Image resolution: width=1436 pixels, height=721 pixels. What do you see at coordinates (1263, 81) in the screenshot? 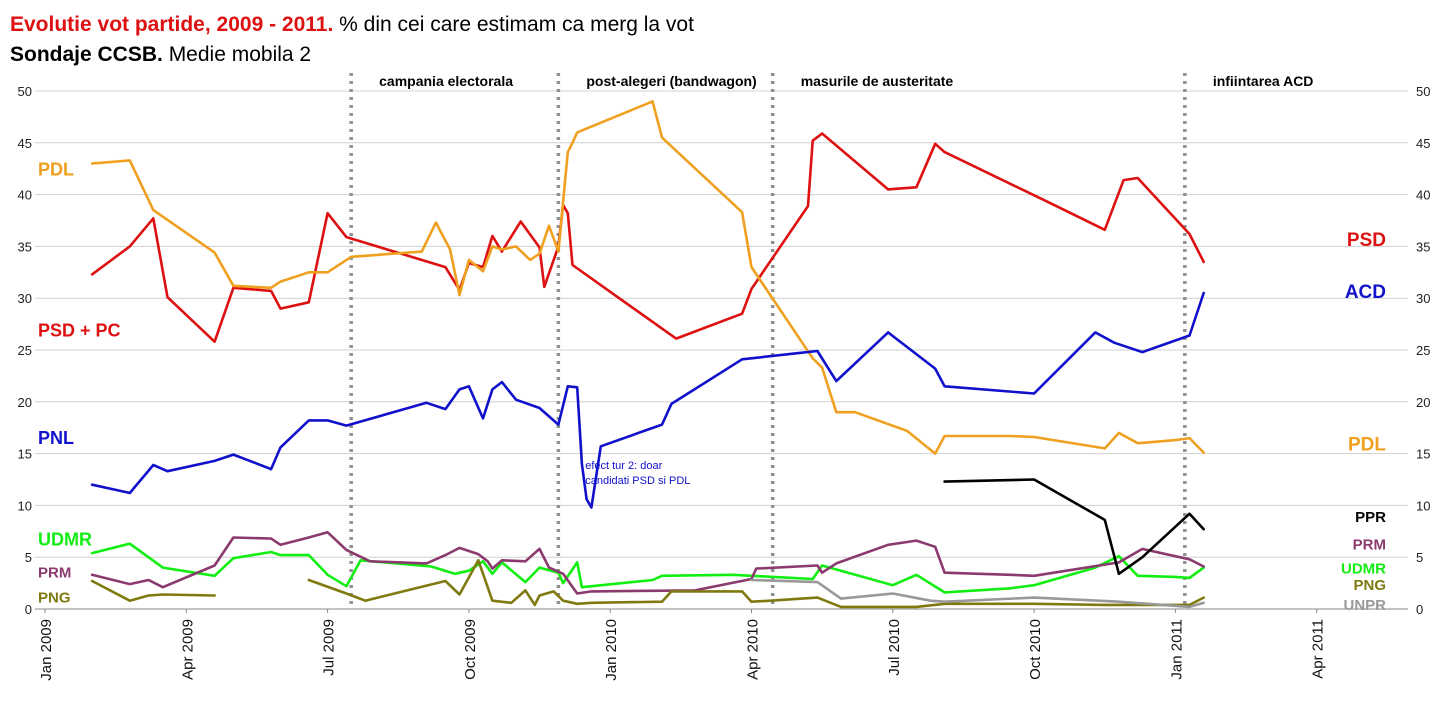
I see `event-label: infiintarea ACD` at bounding box center [1263, 81].